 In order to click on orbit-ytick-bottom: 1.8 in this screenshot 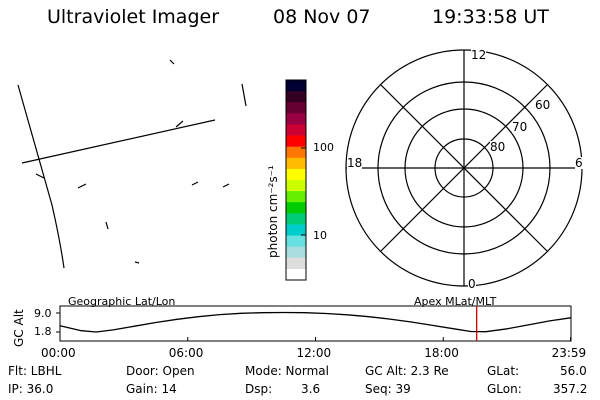, I will do `click(43, 331)`.